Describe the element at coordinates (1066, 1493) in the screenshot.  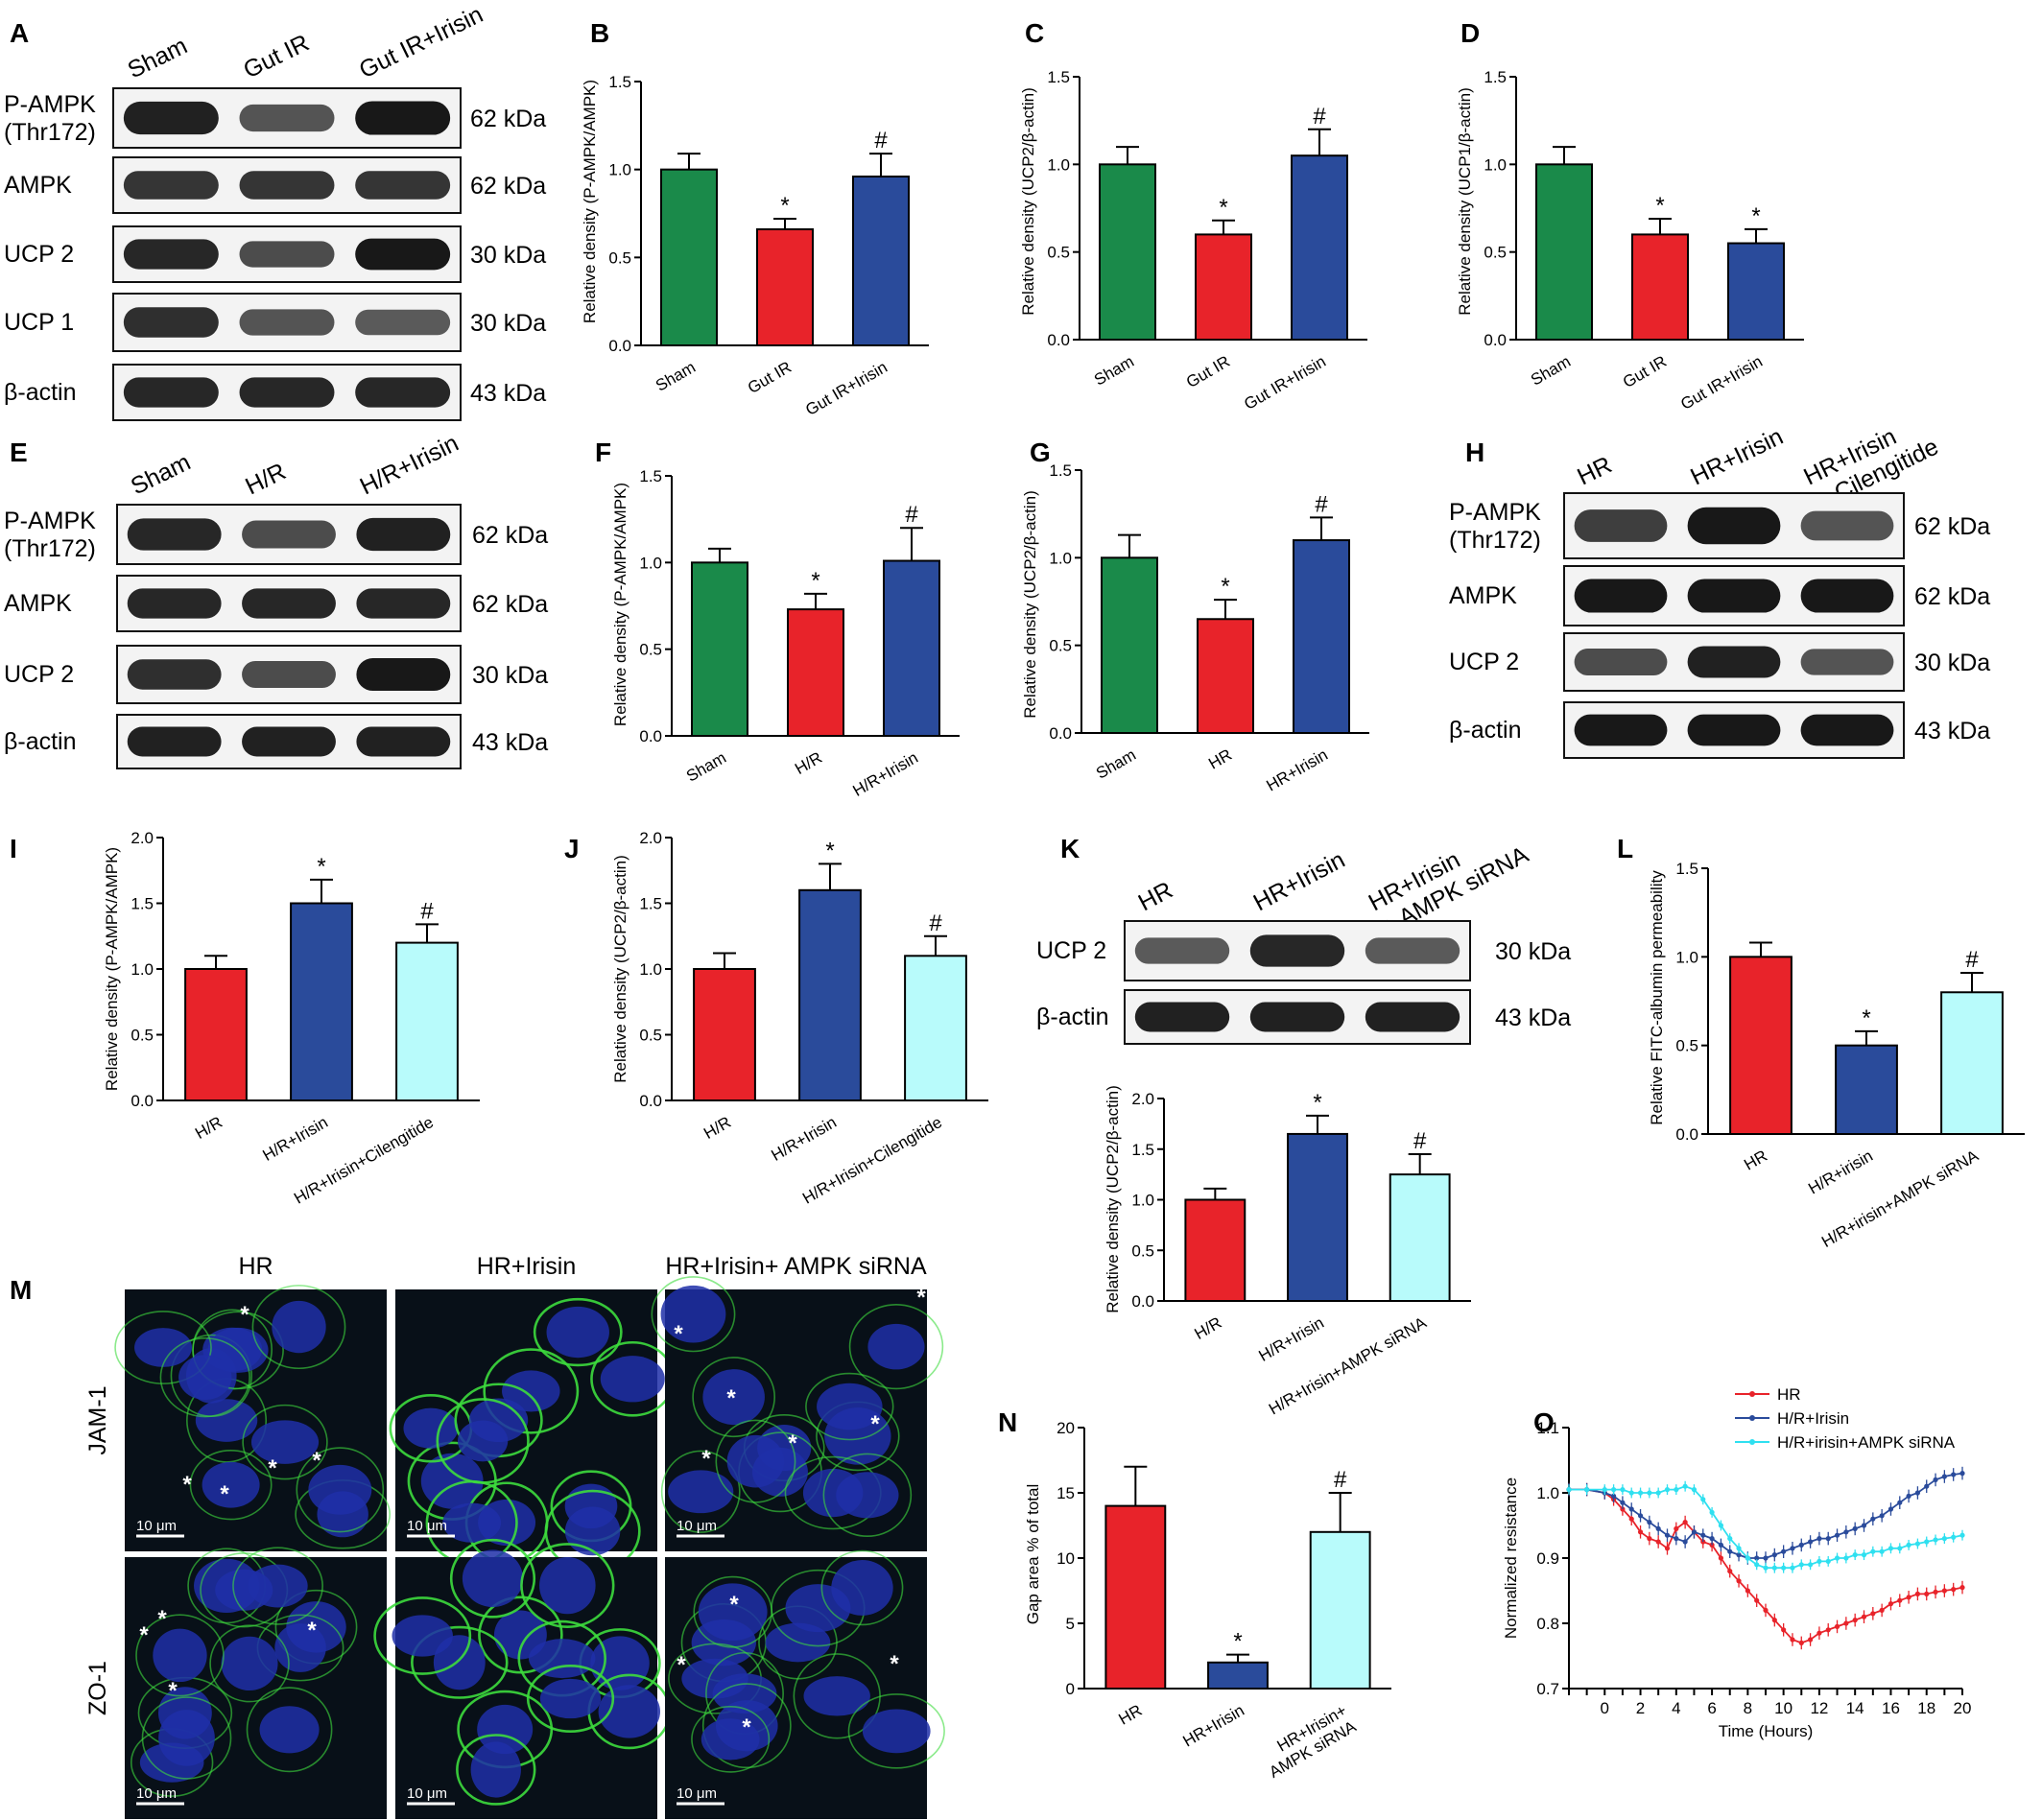
I see `y-tick-label: 15` at that location.